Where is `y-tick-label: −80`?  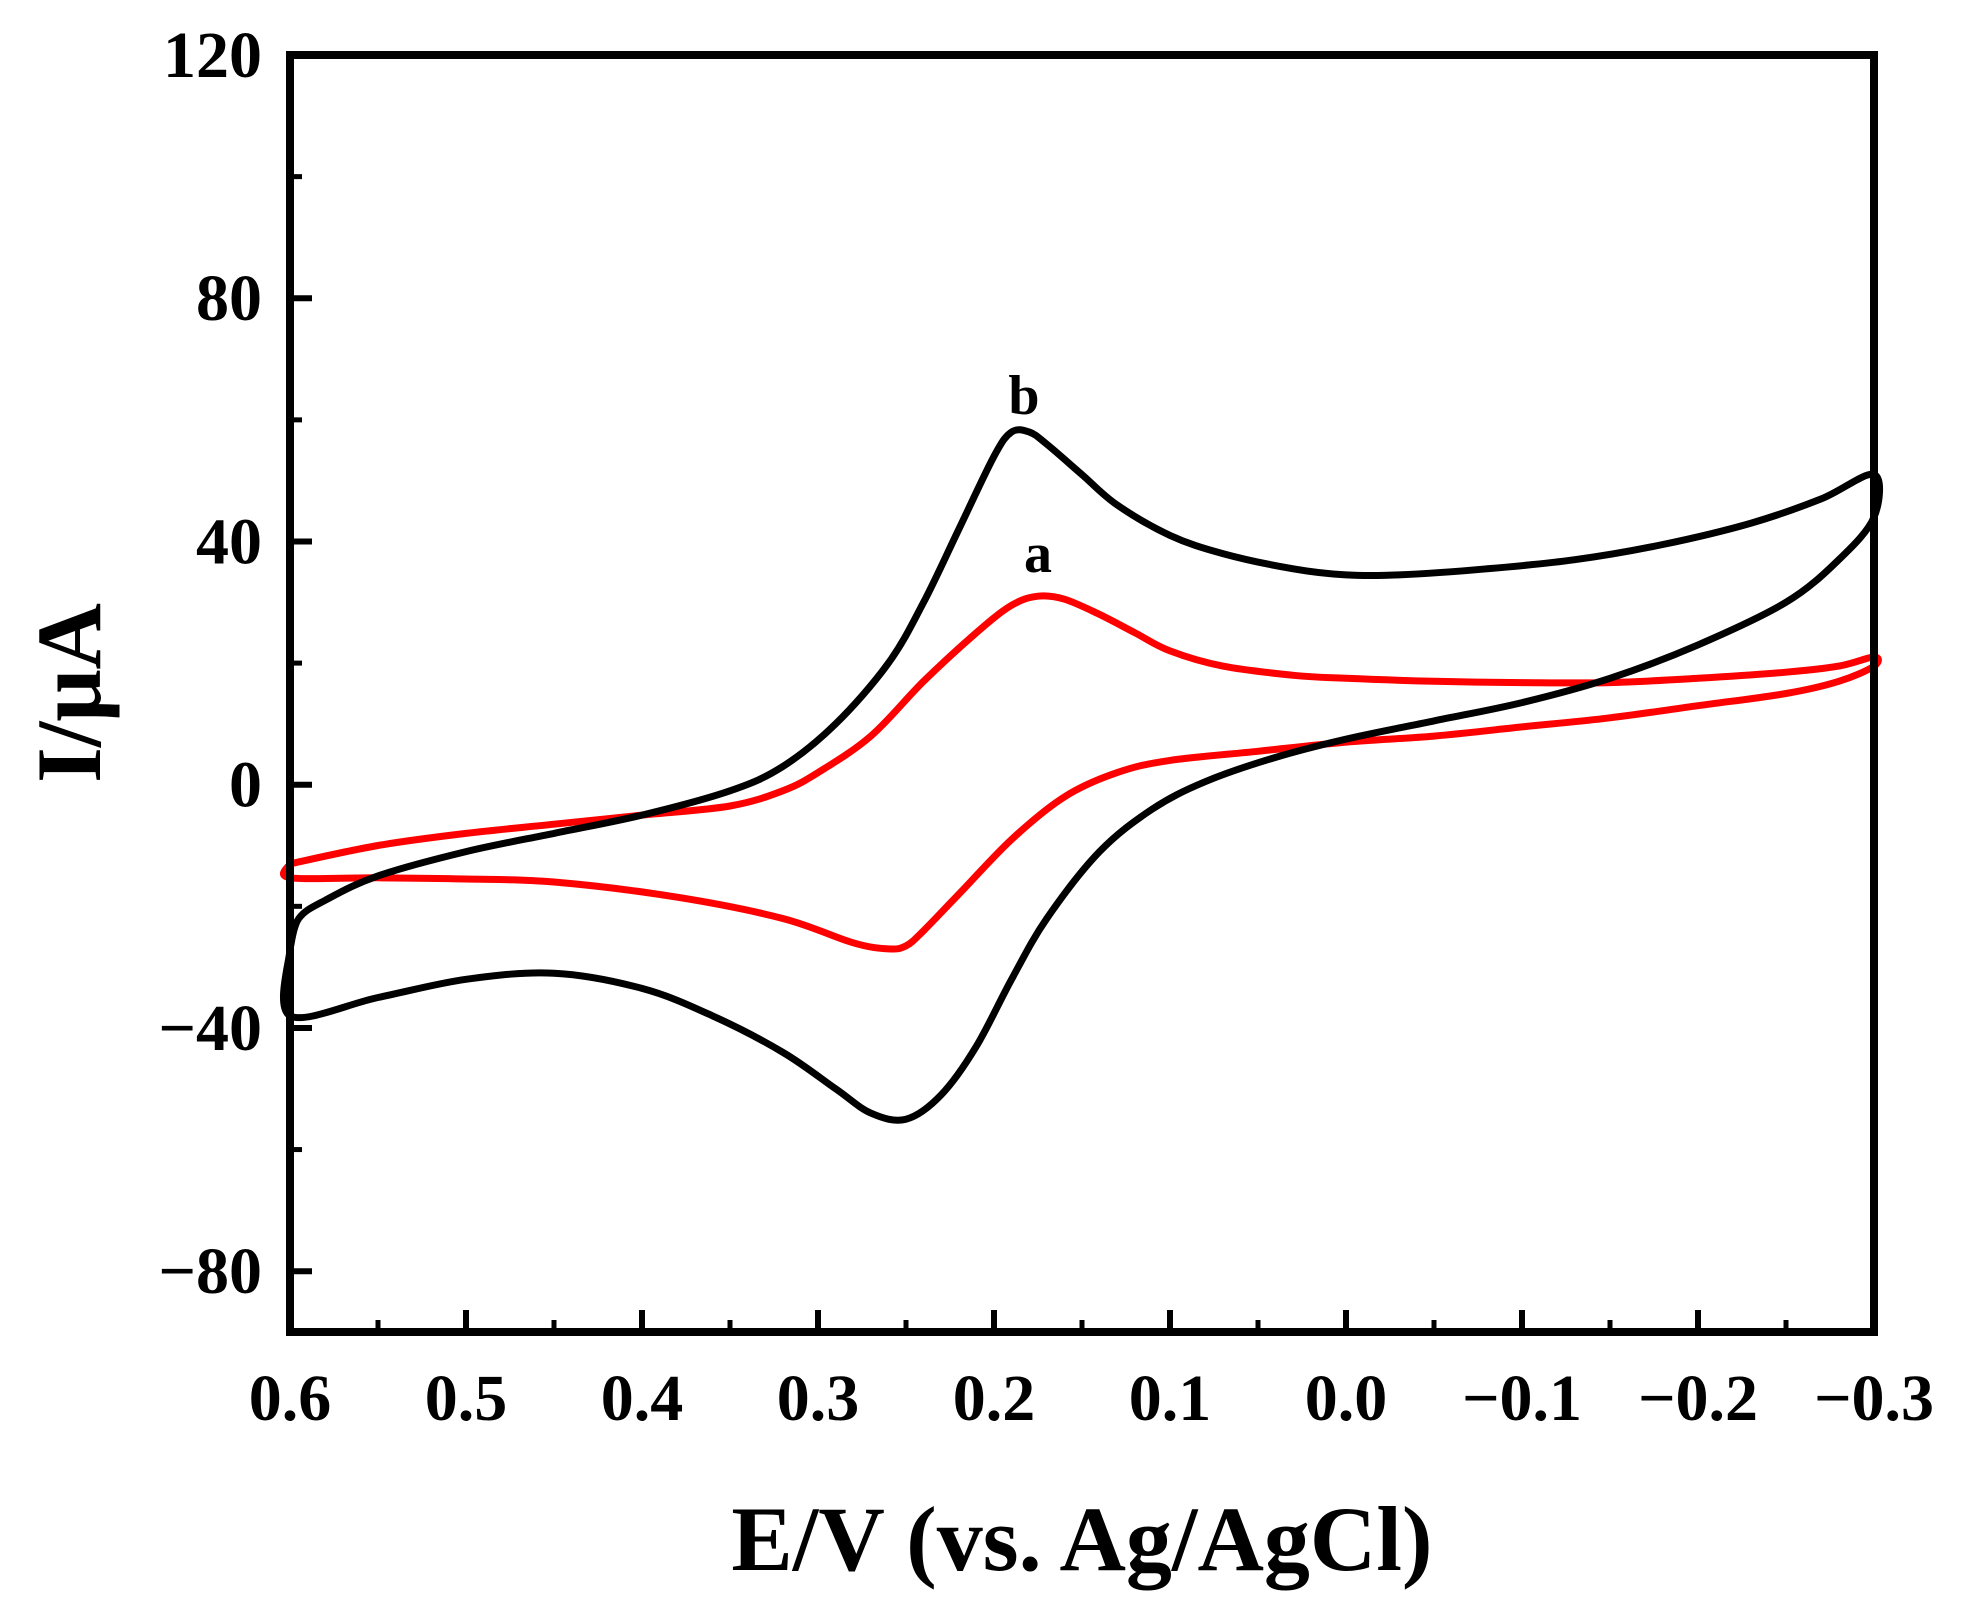
y-tick-label: −80 is located at coordinates (210, 1271).